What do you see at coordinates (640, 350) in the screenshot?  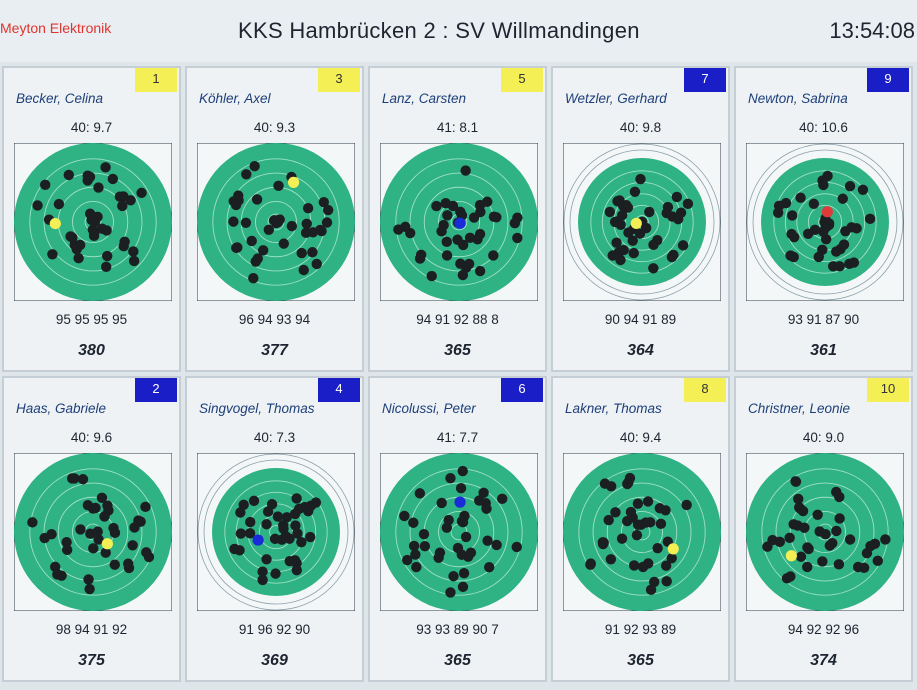 I see `total-score: 364` at bounding box center [640, 350].